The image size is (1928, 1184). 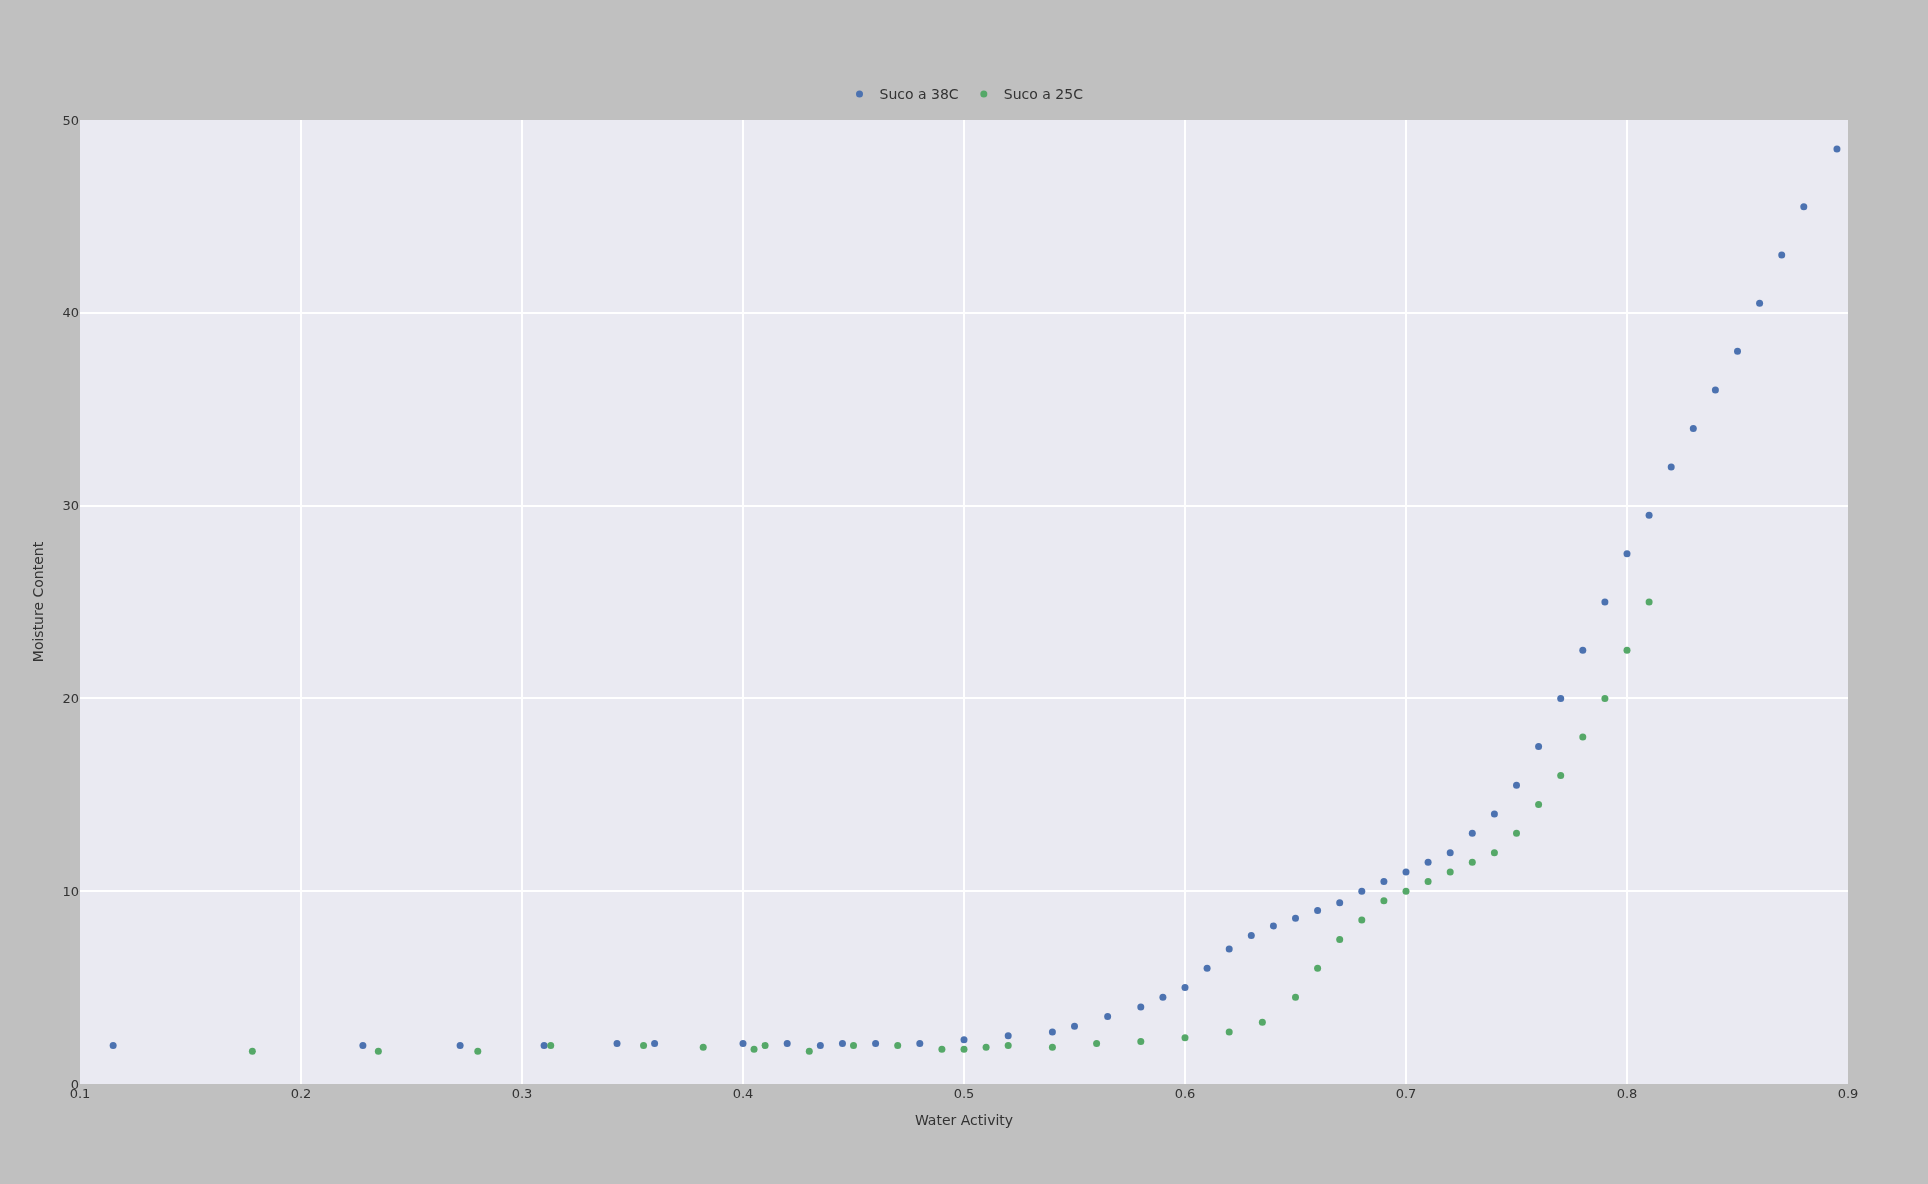 I want to click on legend-label: Suco a 25C, so click(x=1043, y=94).